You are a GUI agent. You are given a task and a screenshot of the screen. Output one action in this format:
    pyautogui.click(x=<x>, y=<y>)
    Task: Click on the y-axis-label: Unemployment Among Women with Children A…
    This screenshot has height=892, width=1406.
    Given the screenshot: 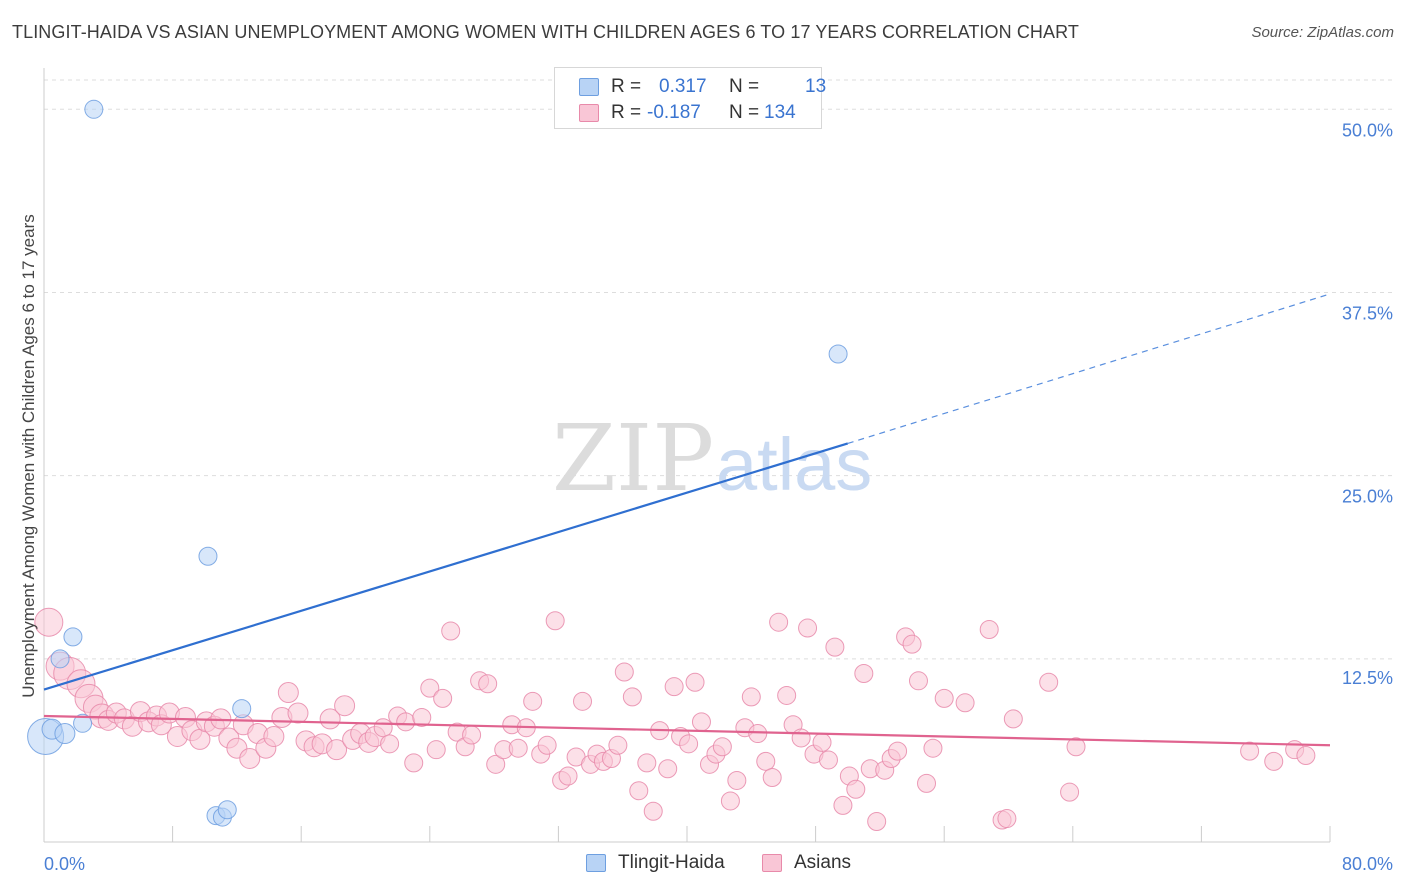 What is the action you would take?
    pyautogui.click(x=28, y=456)
    